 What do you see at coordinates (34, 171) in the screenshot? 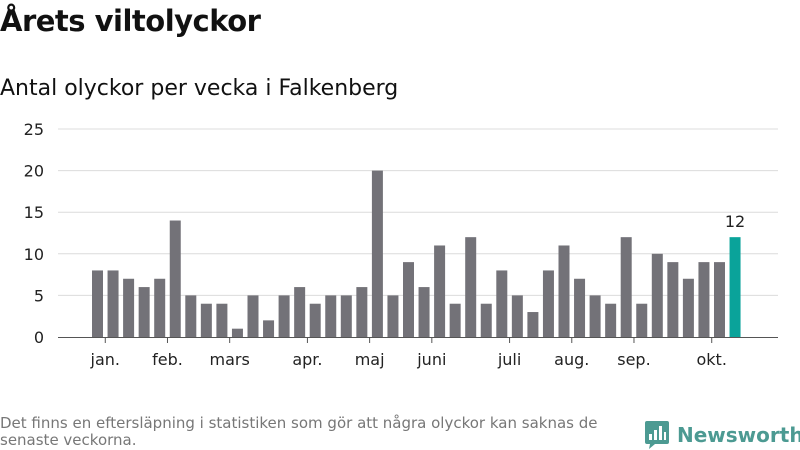
I see `y-tick-label: 20` at bounding box center [34, 171].